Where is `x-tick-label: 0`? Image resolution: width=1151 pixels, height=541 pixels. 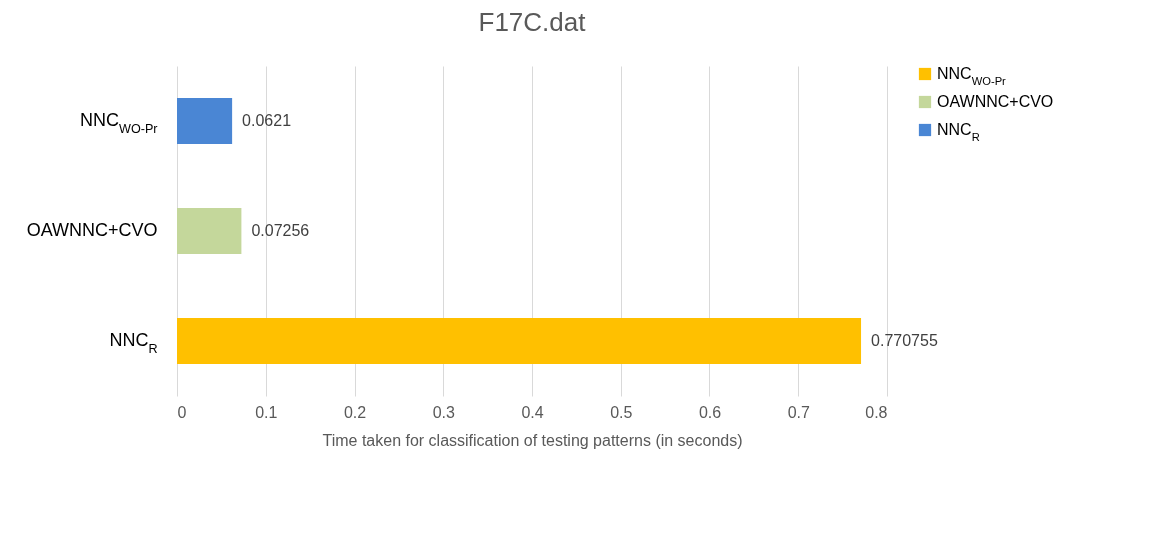
x-tick-label: 0 is located at coordinates (182, 412).